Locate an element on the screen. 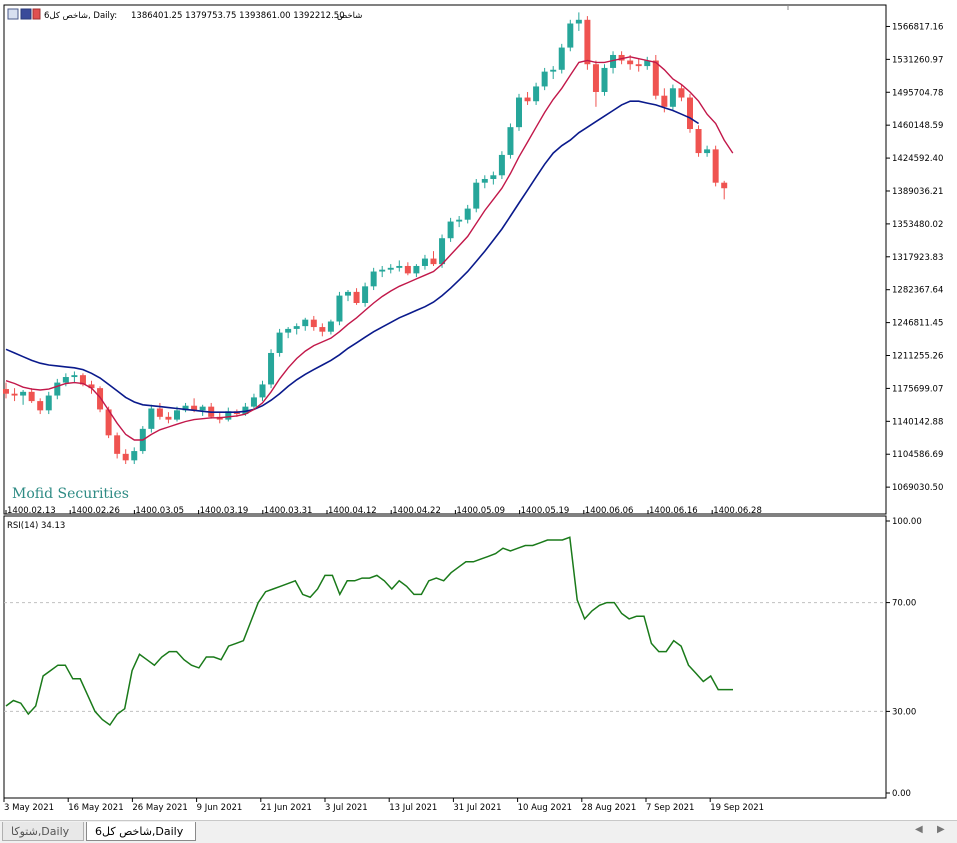  price-y-tick-label: 1424592.40 is located at coordinates (917, 159).